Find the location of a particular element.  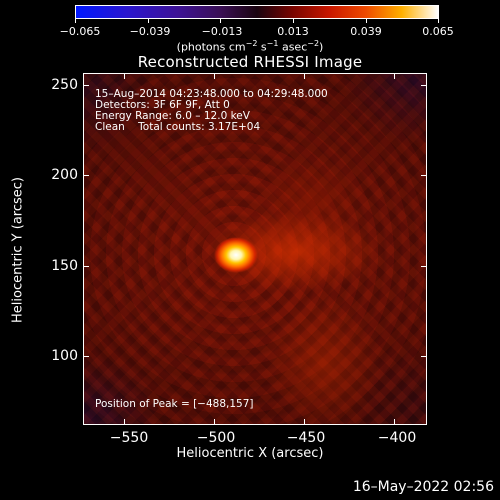

annotation-time: 15–Aug–2014 04:23:48.000 to 04:29:48.000 is located at coordinates (211, 94).